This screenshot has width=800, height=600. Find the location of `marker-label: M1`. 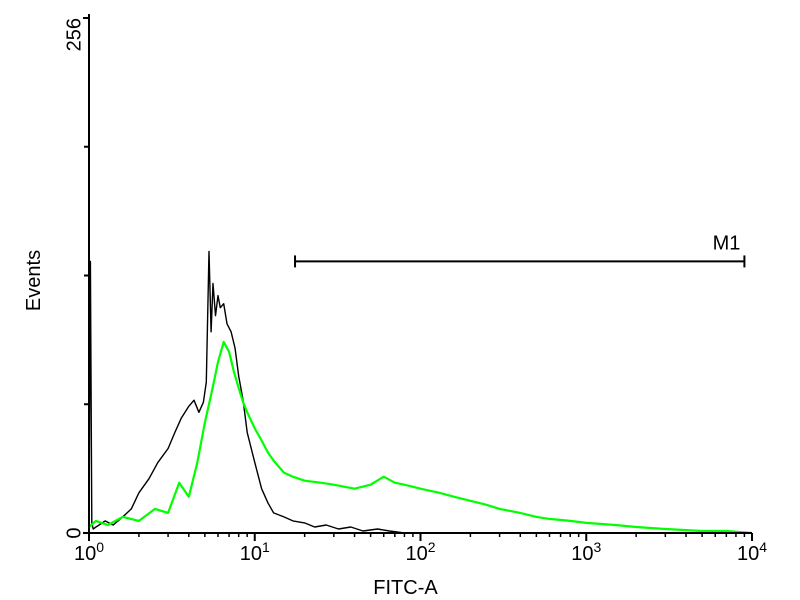

marker-label: M1 is located at coordinates (727, 243).